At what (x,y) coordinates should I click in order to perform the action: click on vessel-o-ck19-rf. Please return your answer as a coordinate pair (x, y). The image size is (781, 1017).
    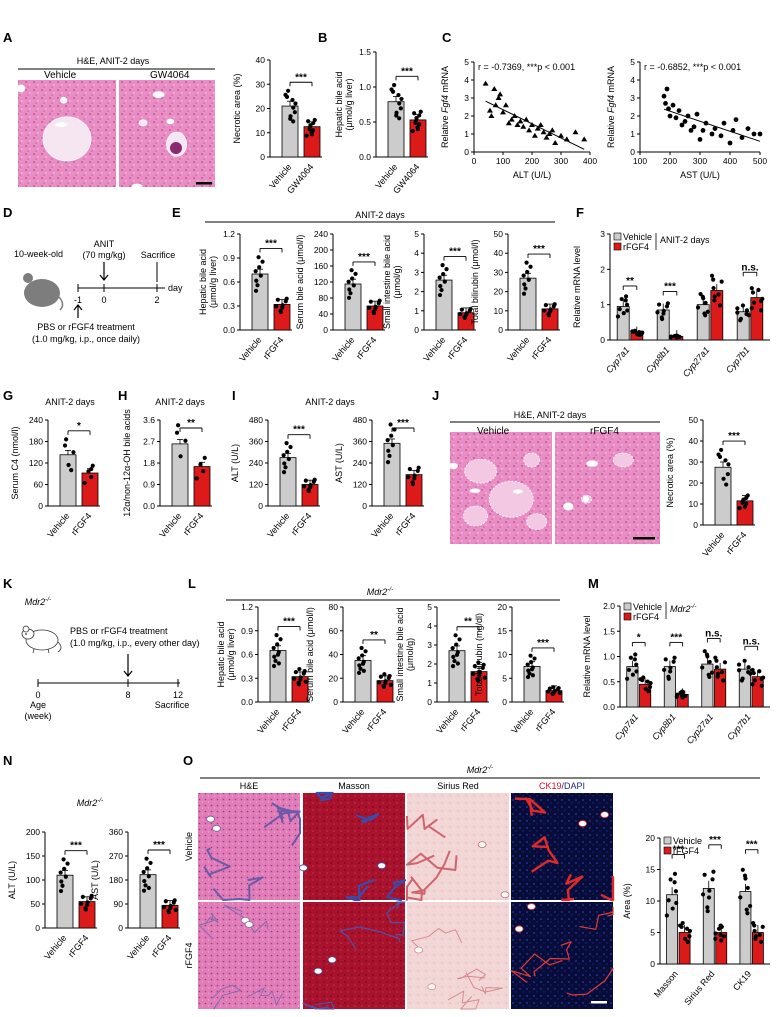
    Looking at the image, I should click on (519, 929).